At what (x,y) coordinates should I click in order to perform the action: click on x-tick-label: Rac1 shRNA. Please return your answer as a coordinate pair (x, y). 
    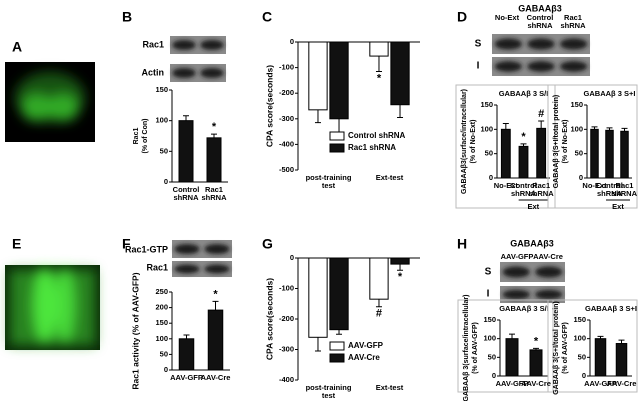
    Looking at the image, I should click on (214, 193).